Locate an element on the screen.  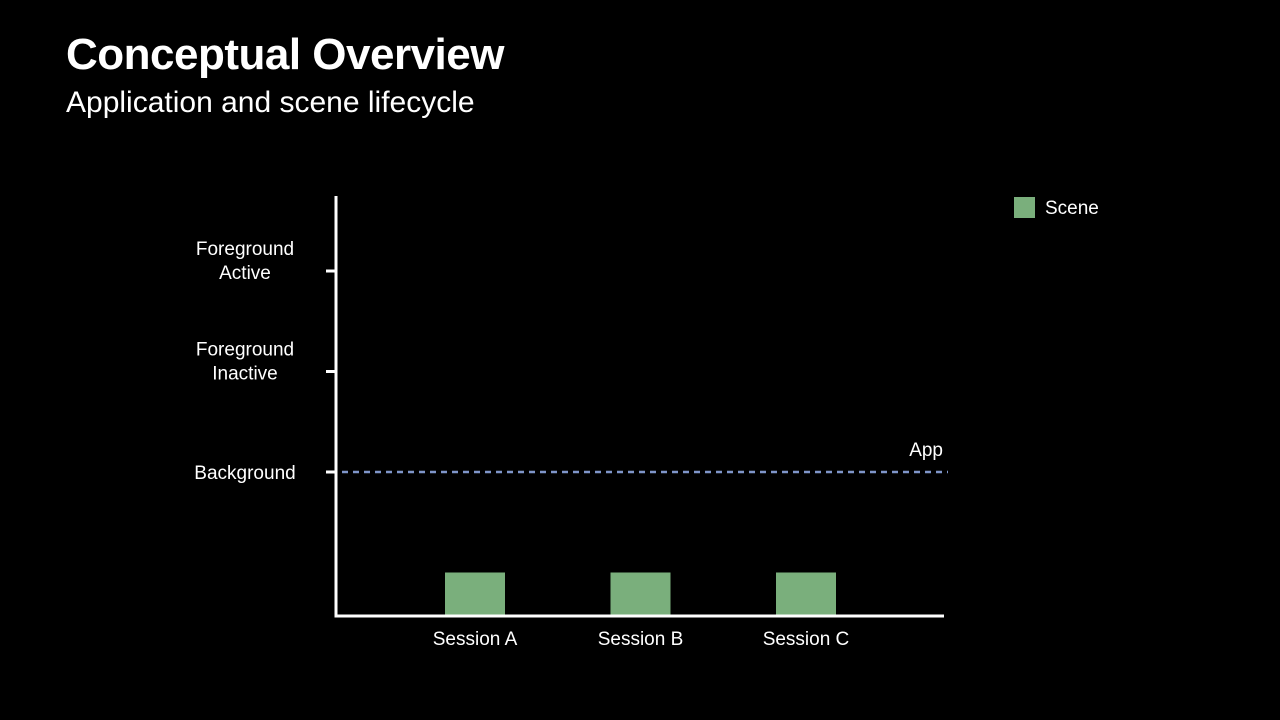
y-tick-label: Background is located at coordinates (244, 473).